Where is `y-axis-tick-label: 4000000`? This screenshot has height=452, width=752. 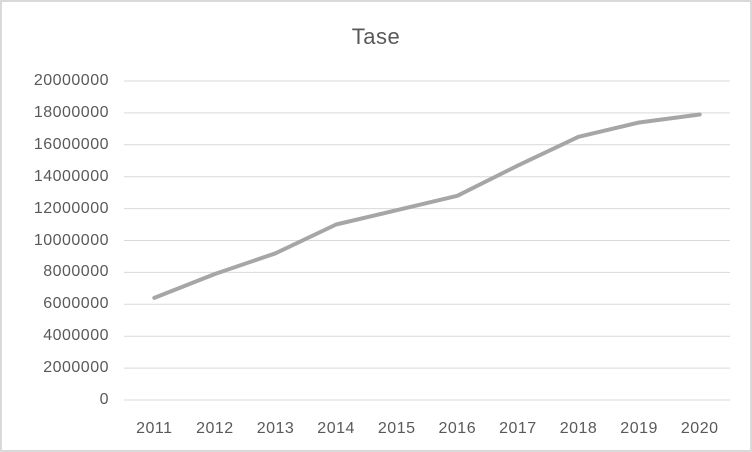
y-axis-tick-label: 4000000 is located at coordinates (76, 336).